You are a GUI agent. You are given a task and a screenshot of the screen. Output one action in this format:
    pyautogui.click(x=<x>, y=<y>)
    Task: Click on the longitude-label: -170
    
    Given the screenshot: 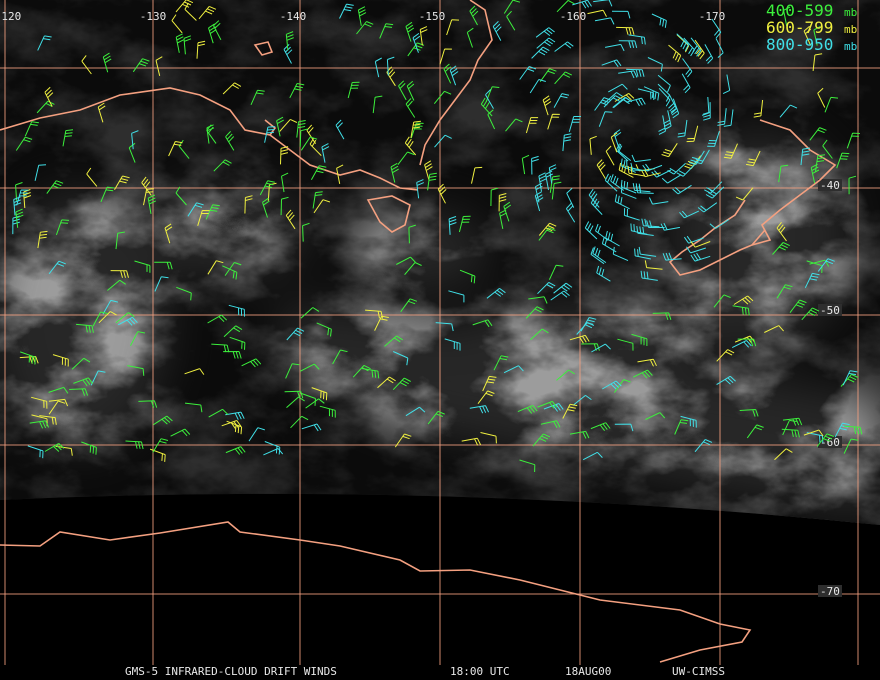 What is the action you would take?
    pyautogui.click(x=712, y=16)
    